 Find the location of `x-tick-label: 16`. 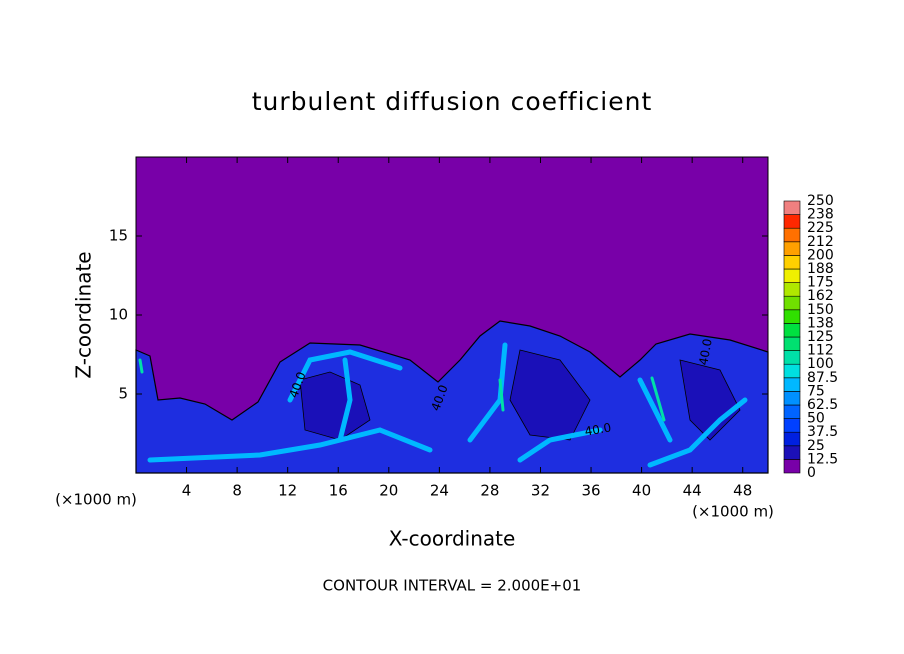

x-tick-label: 16 is located at coordinates (338, 491).